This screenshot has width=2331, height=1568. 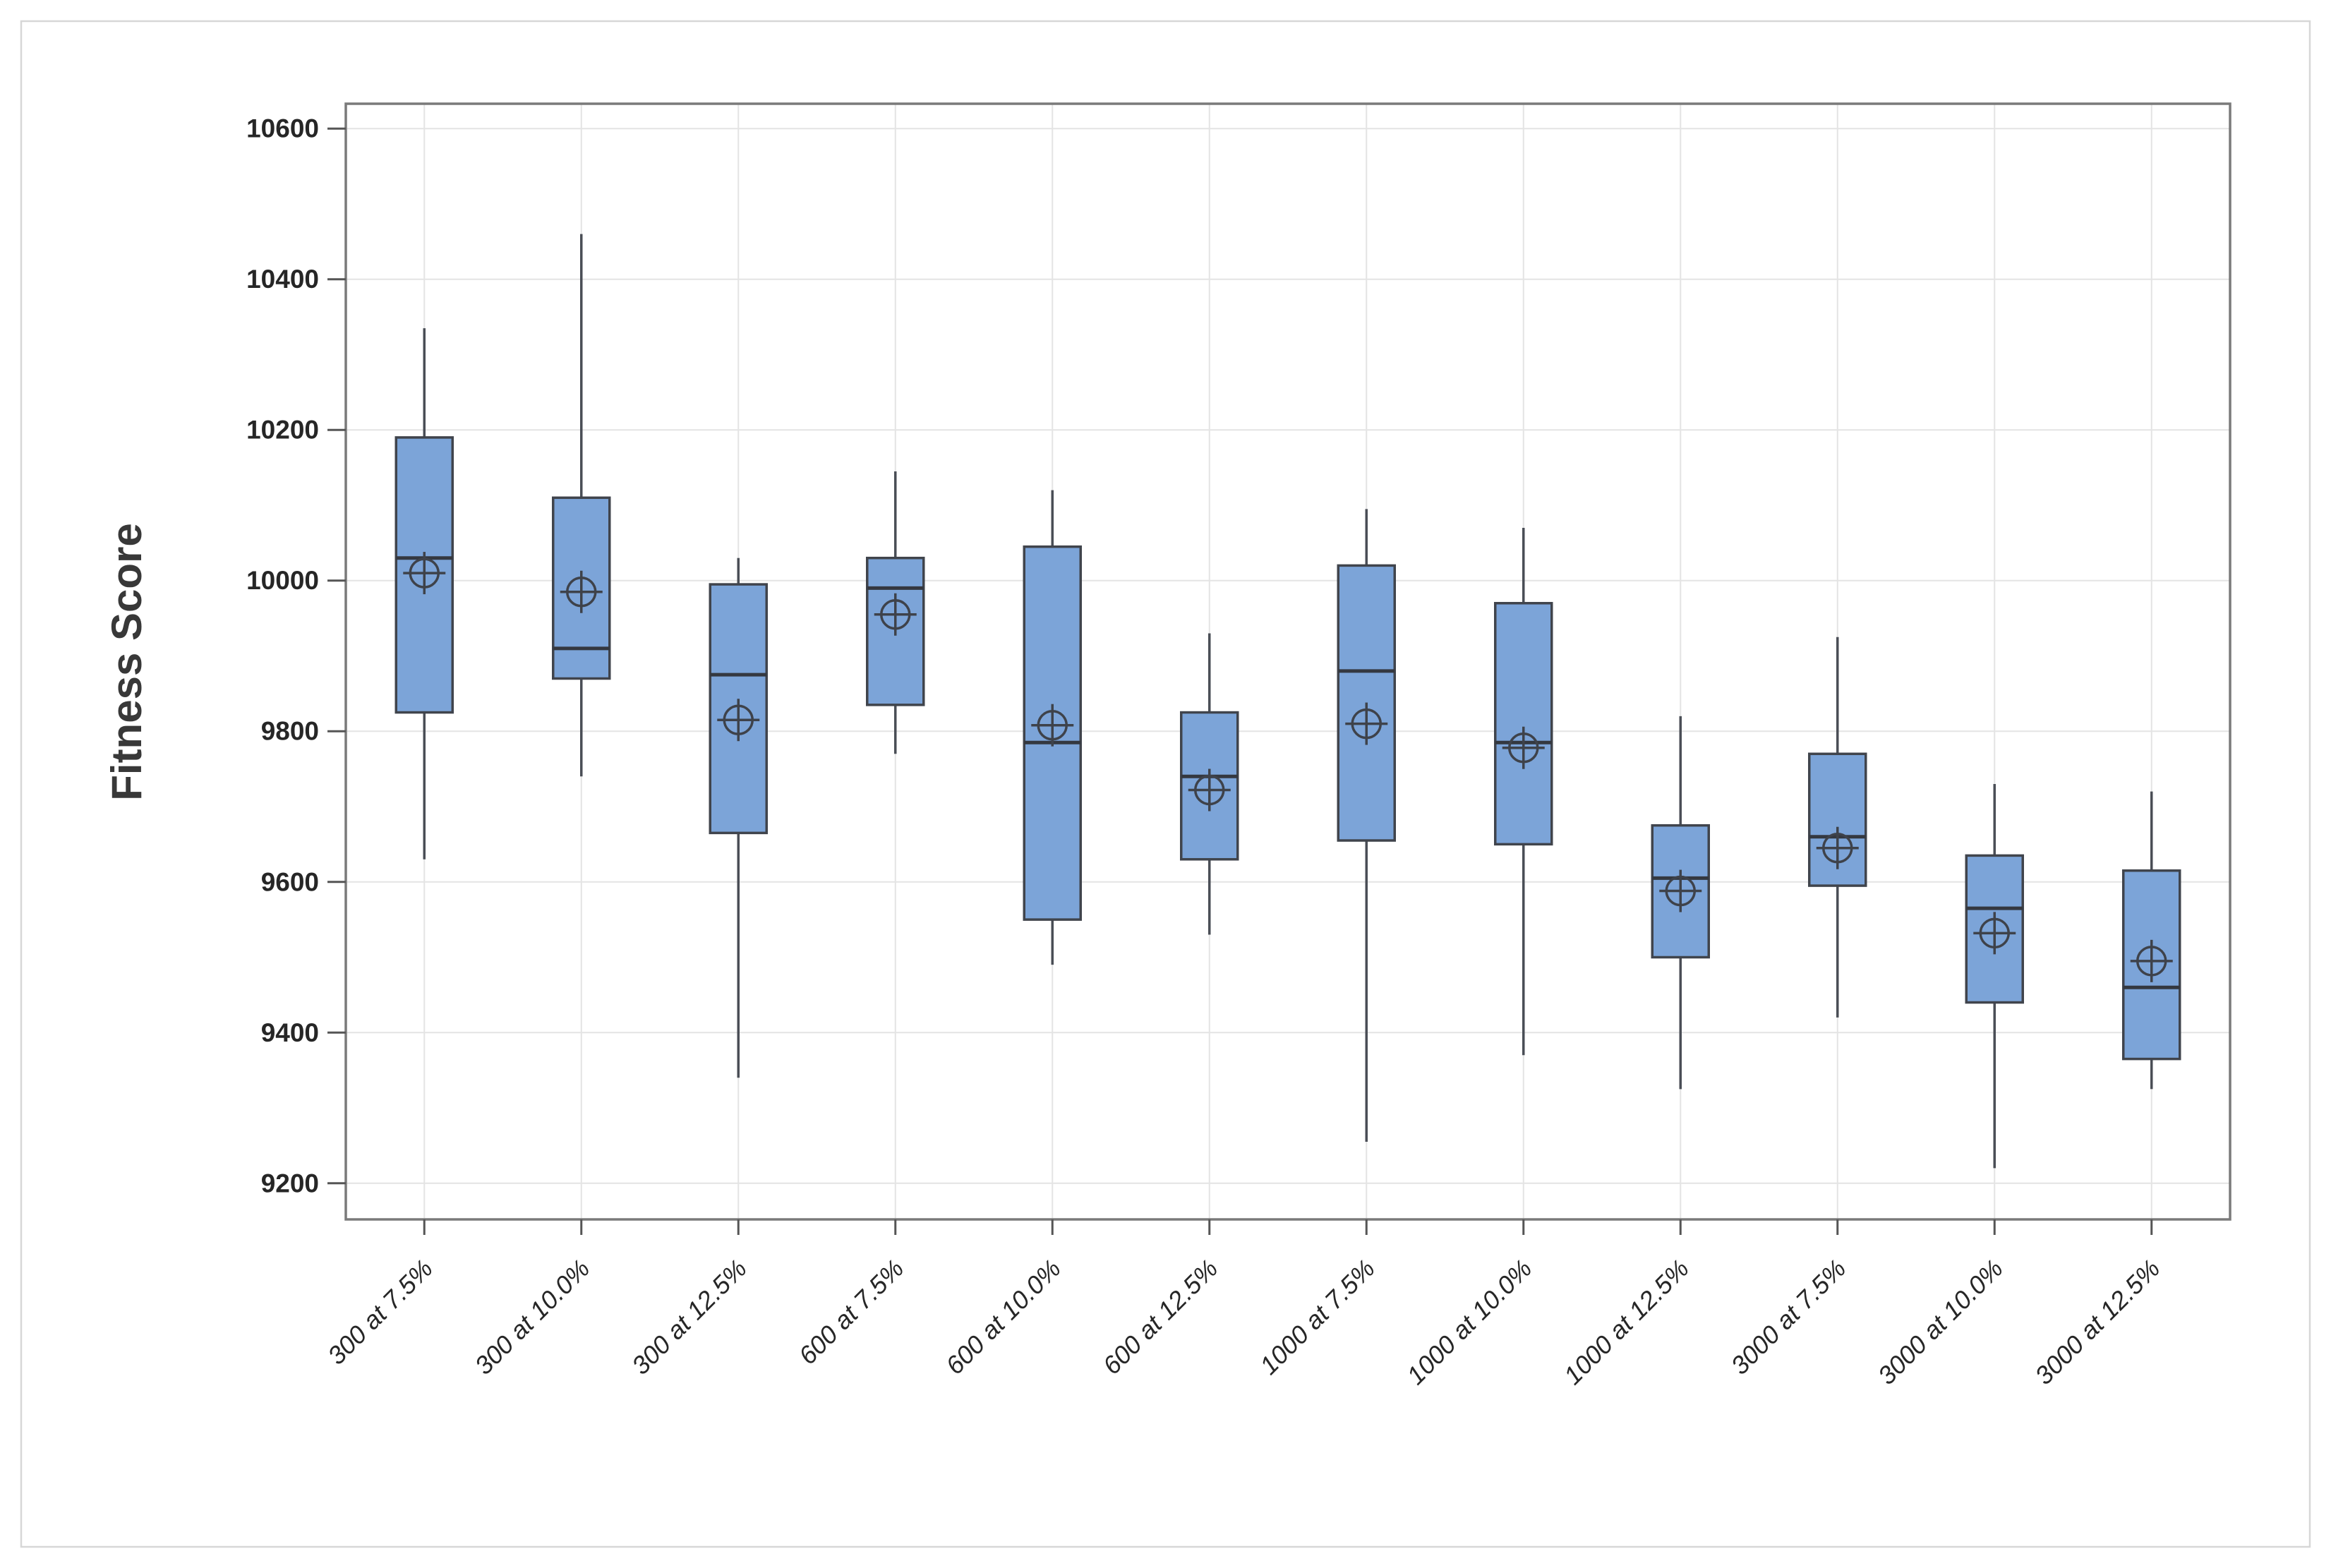 What do you see at coordinates (127, 662) in the screenshot?
I see `y-axis-title: Fitness Score` at bounding box center [127, 662].